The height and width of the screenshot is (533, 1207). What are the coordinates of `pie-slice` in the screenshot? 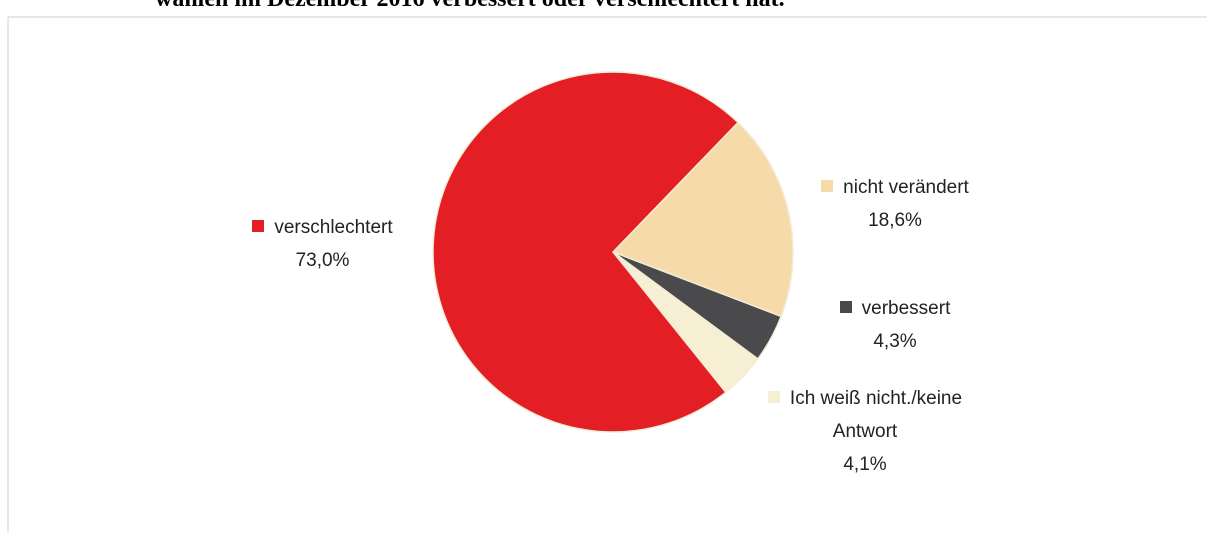 It's located at (702, 219).